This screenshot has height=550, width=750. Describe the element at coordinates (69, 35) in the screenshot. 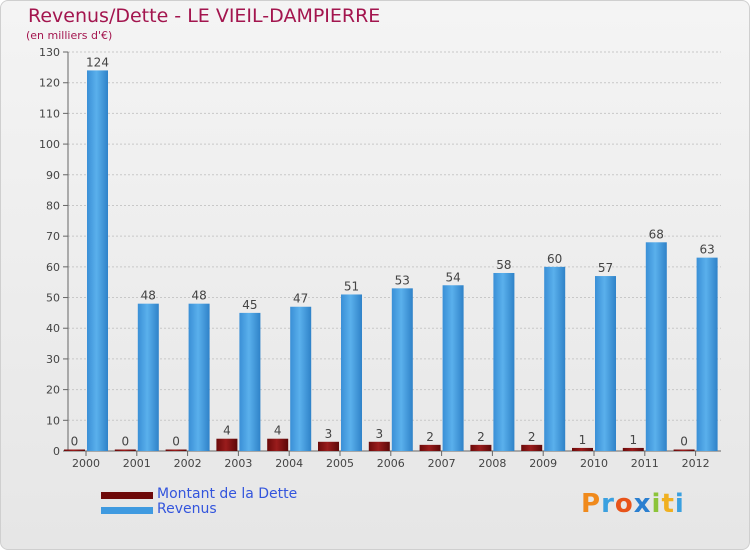

I see `chart-subtitle: (en milliers d'€)` at that location.